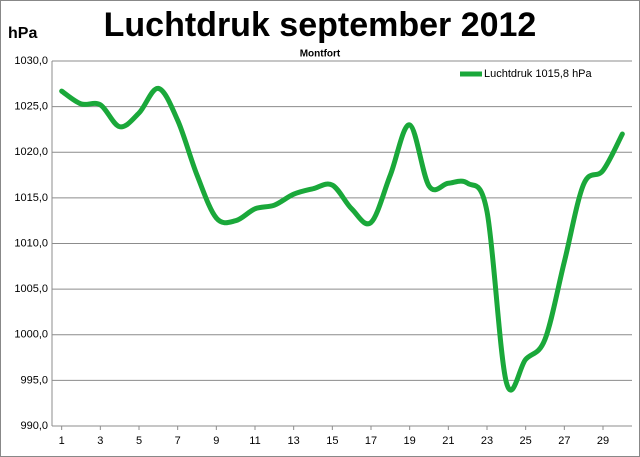 The height and width of the screenshot is (457, 640). What do you see at coordinates (526, 441) in the screenshot?
I see `x-tick-label: 25` at bounding box center [526, 441].